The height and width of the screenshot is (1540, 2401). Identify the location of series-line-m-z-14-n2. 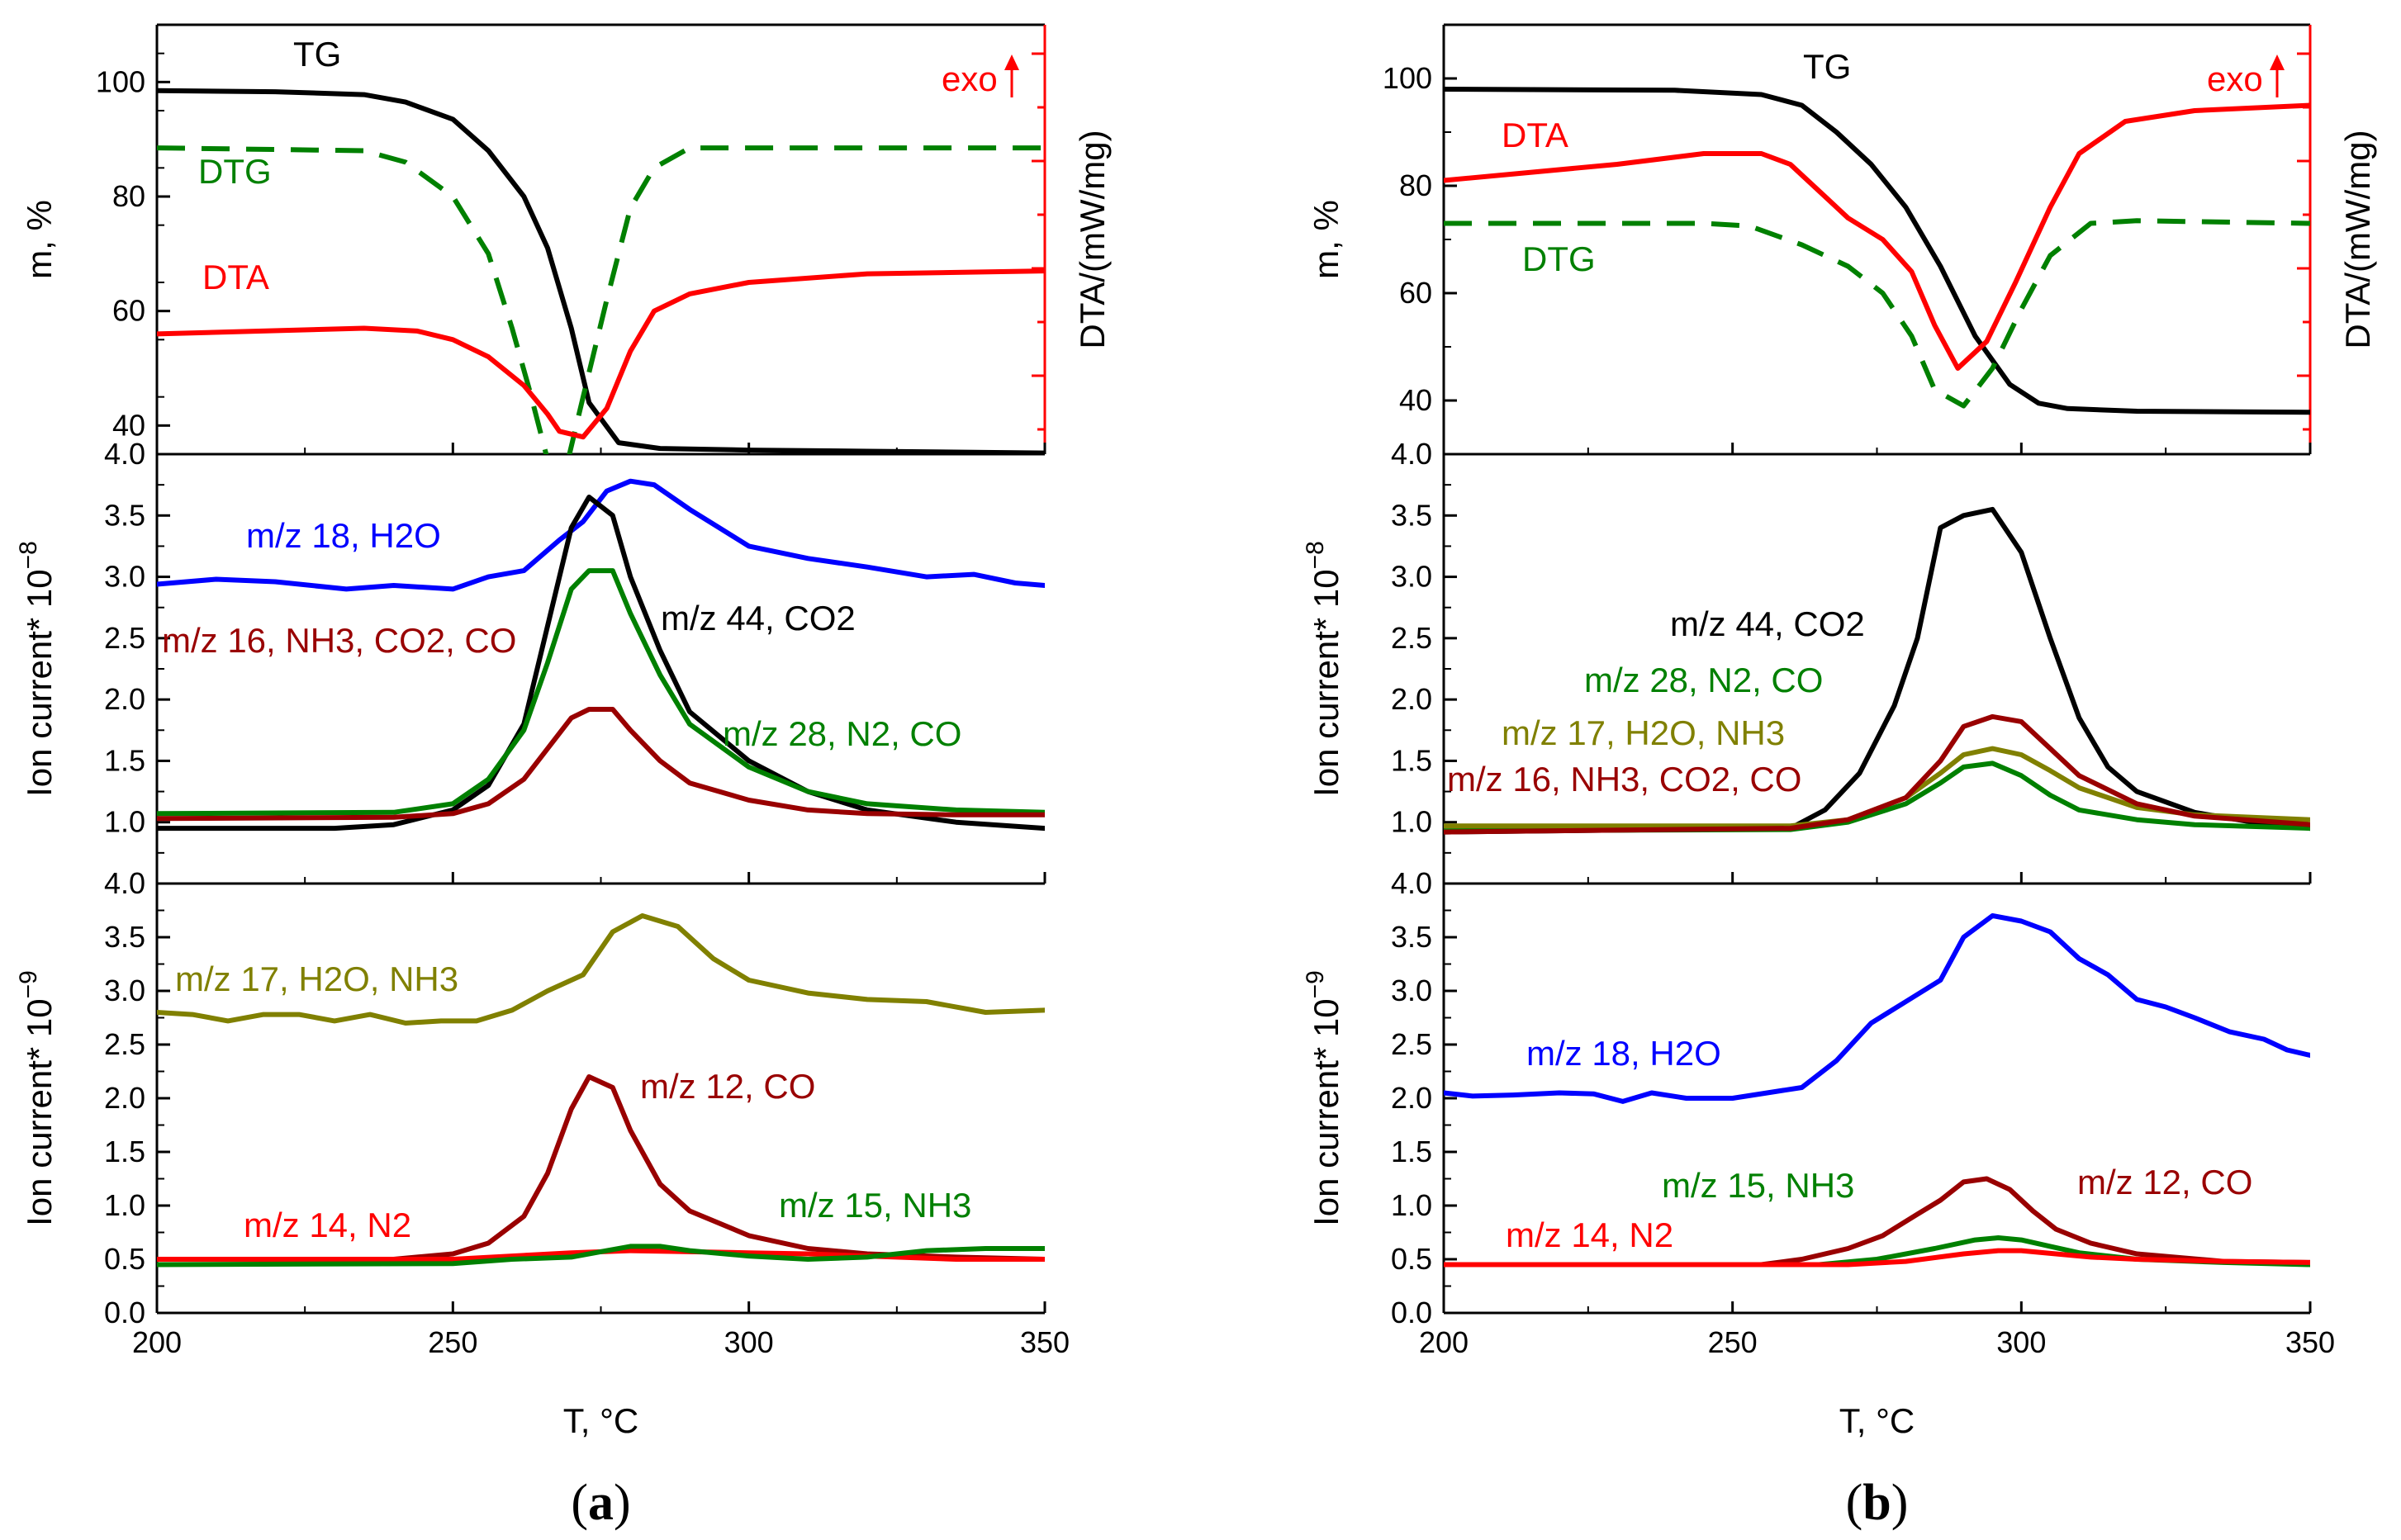
(1877, 1258).